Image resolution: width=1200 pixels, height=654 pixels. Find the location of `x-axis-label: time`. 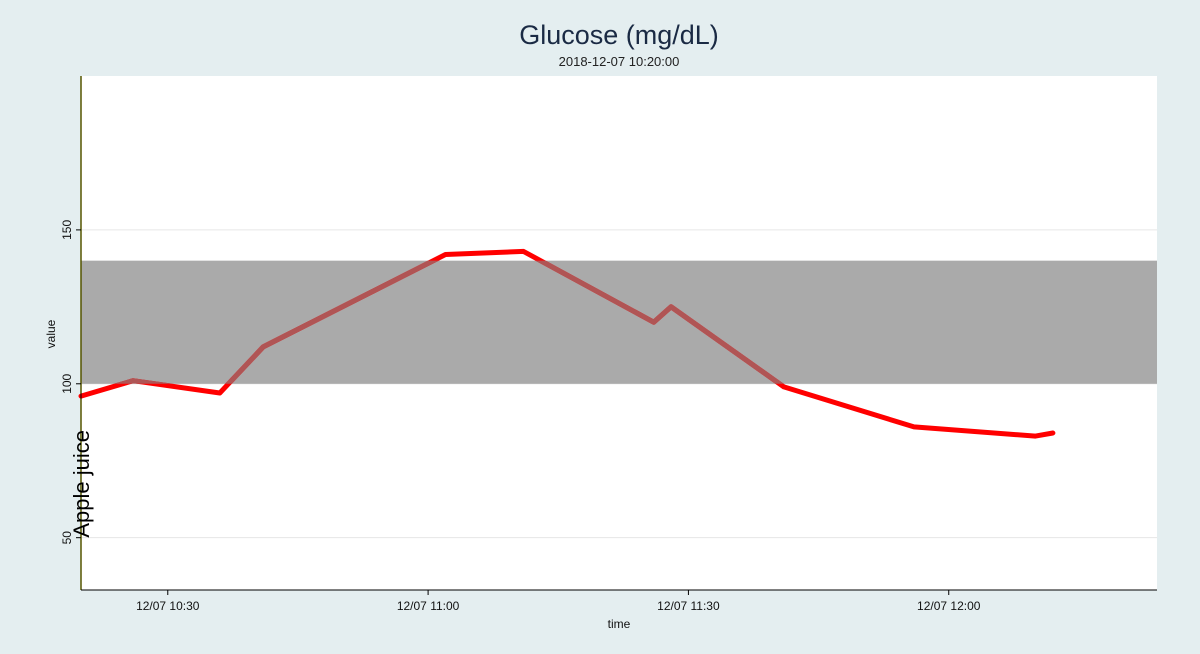

x-axis-label: time is located at coordinates (619, 624).